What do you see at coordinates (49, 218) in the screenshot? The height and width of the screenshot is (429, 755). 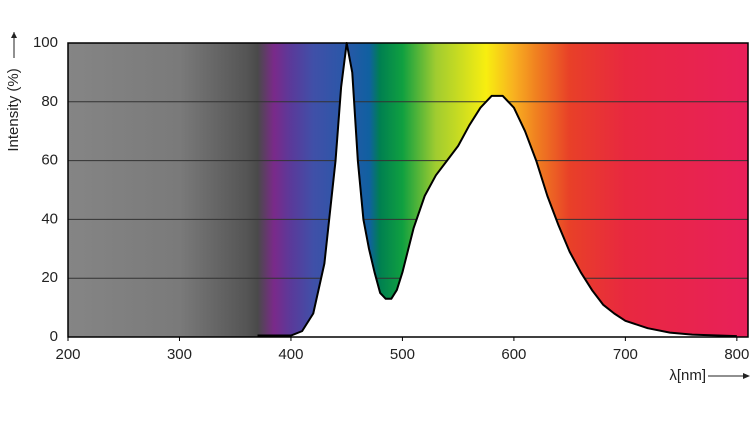 I see `y-tick-label: 40` at bounding box center [49, 218].